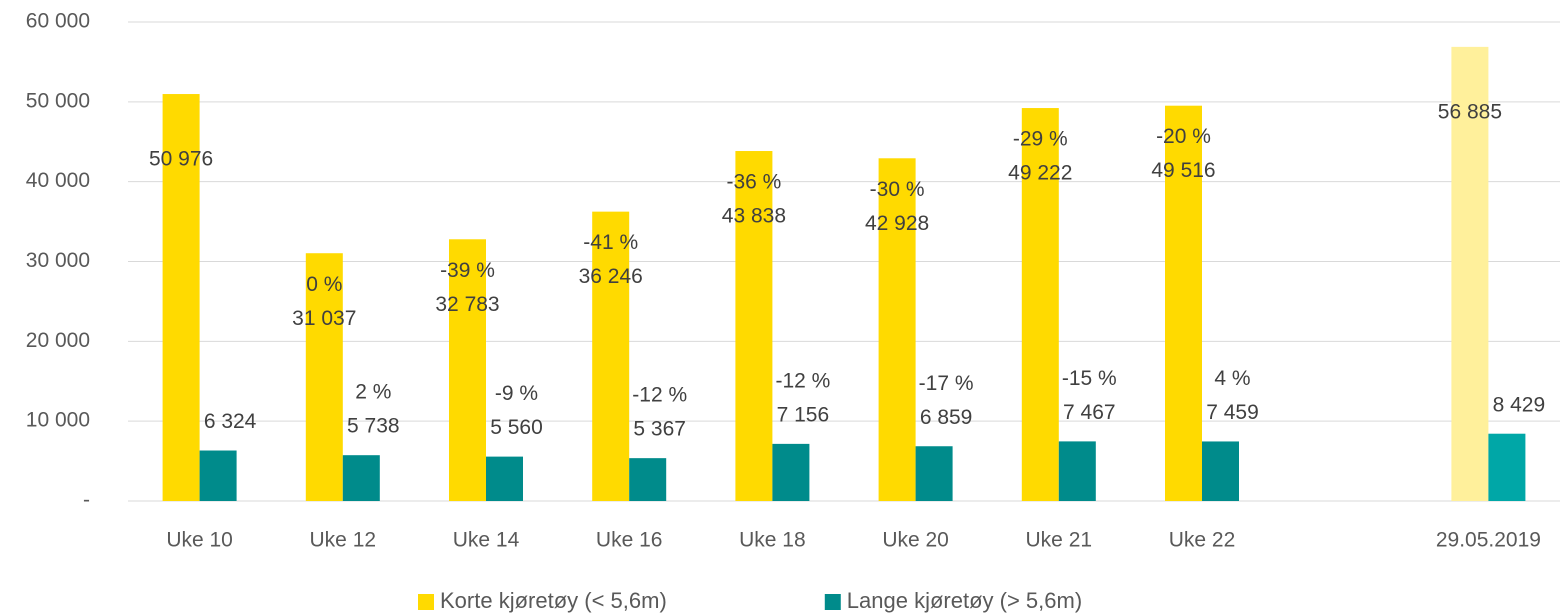  I want to click on data-label: 7 467, so click(1089, 412).